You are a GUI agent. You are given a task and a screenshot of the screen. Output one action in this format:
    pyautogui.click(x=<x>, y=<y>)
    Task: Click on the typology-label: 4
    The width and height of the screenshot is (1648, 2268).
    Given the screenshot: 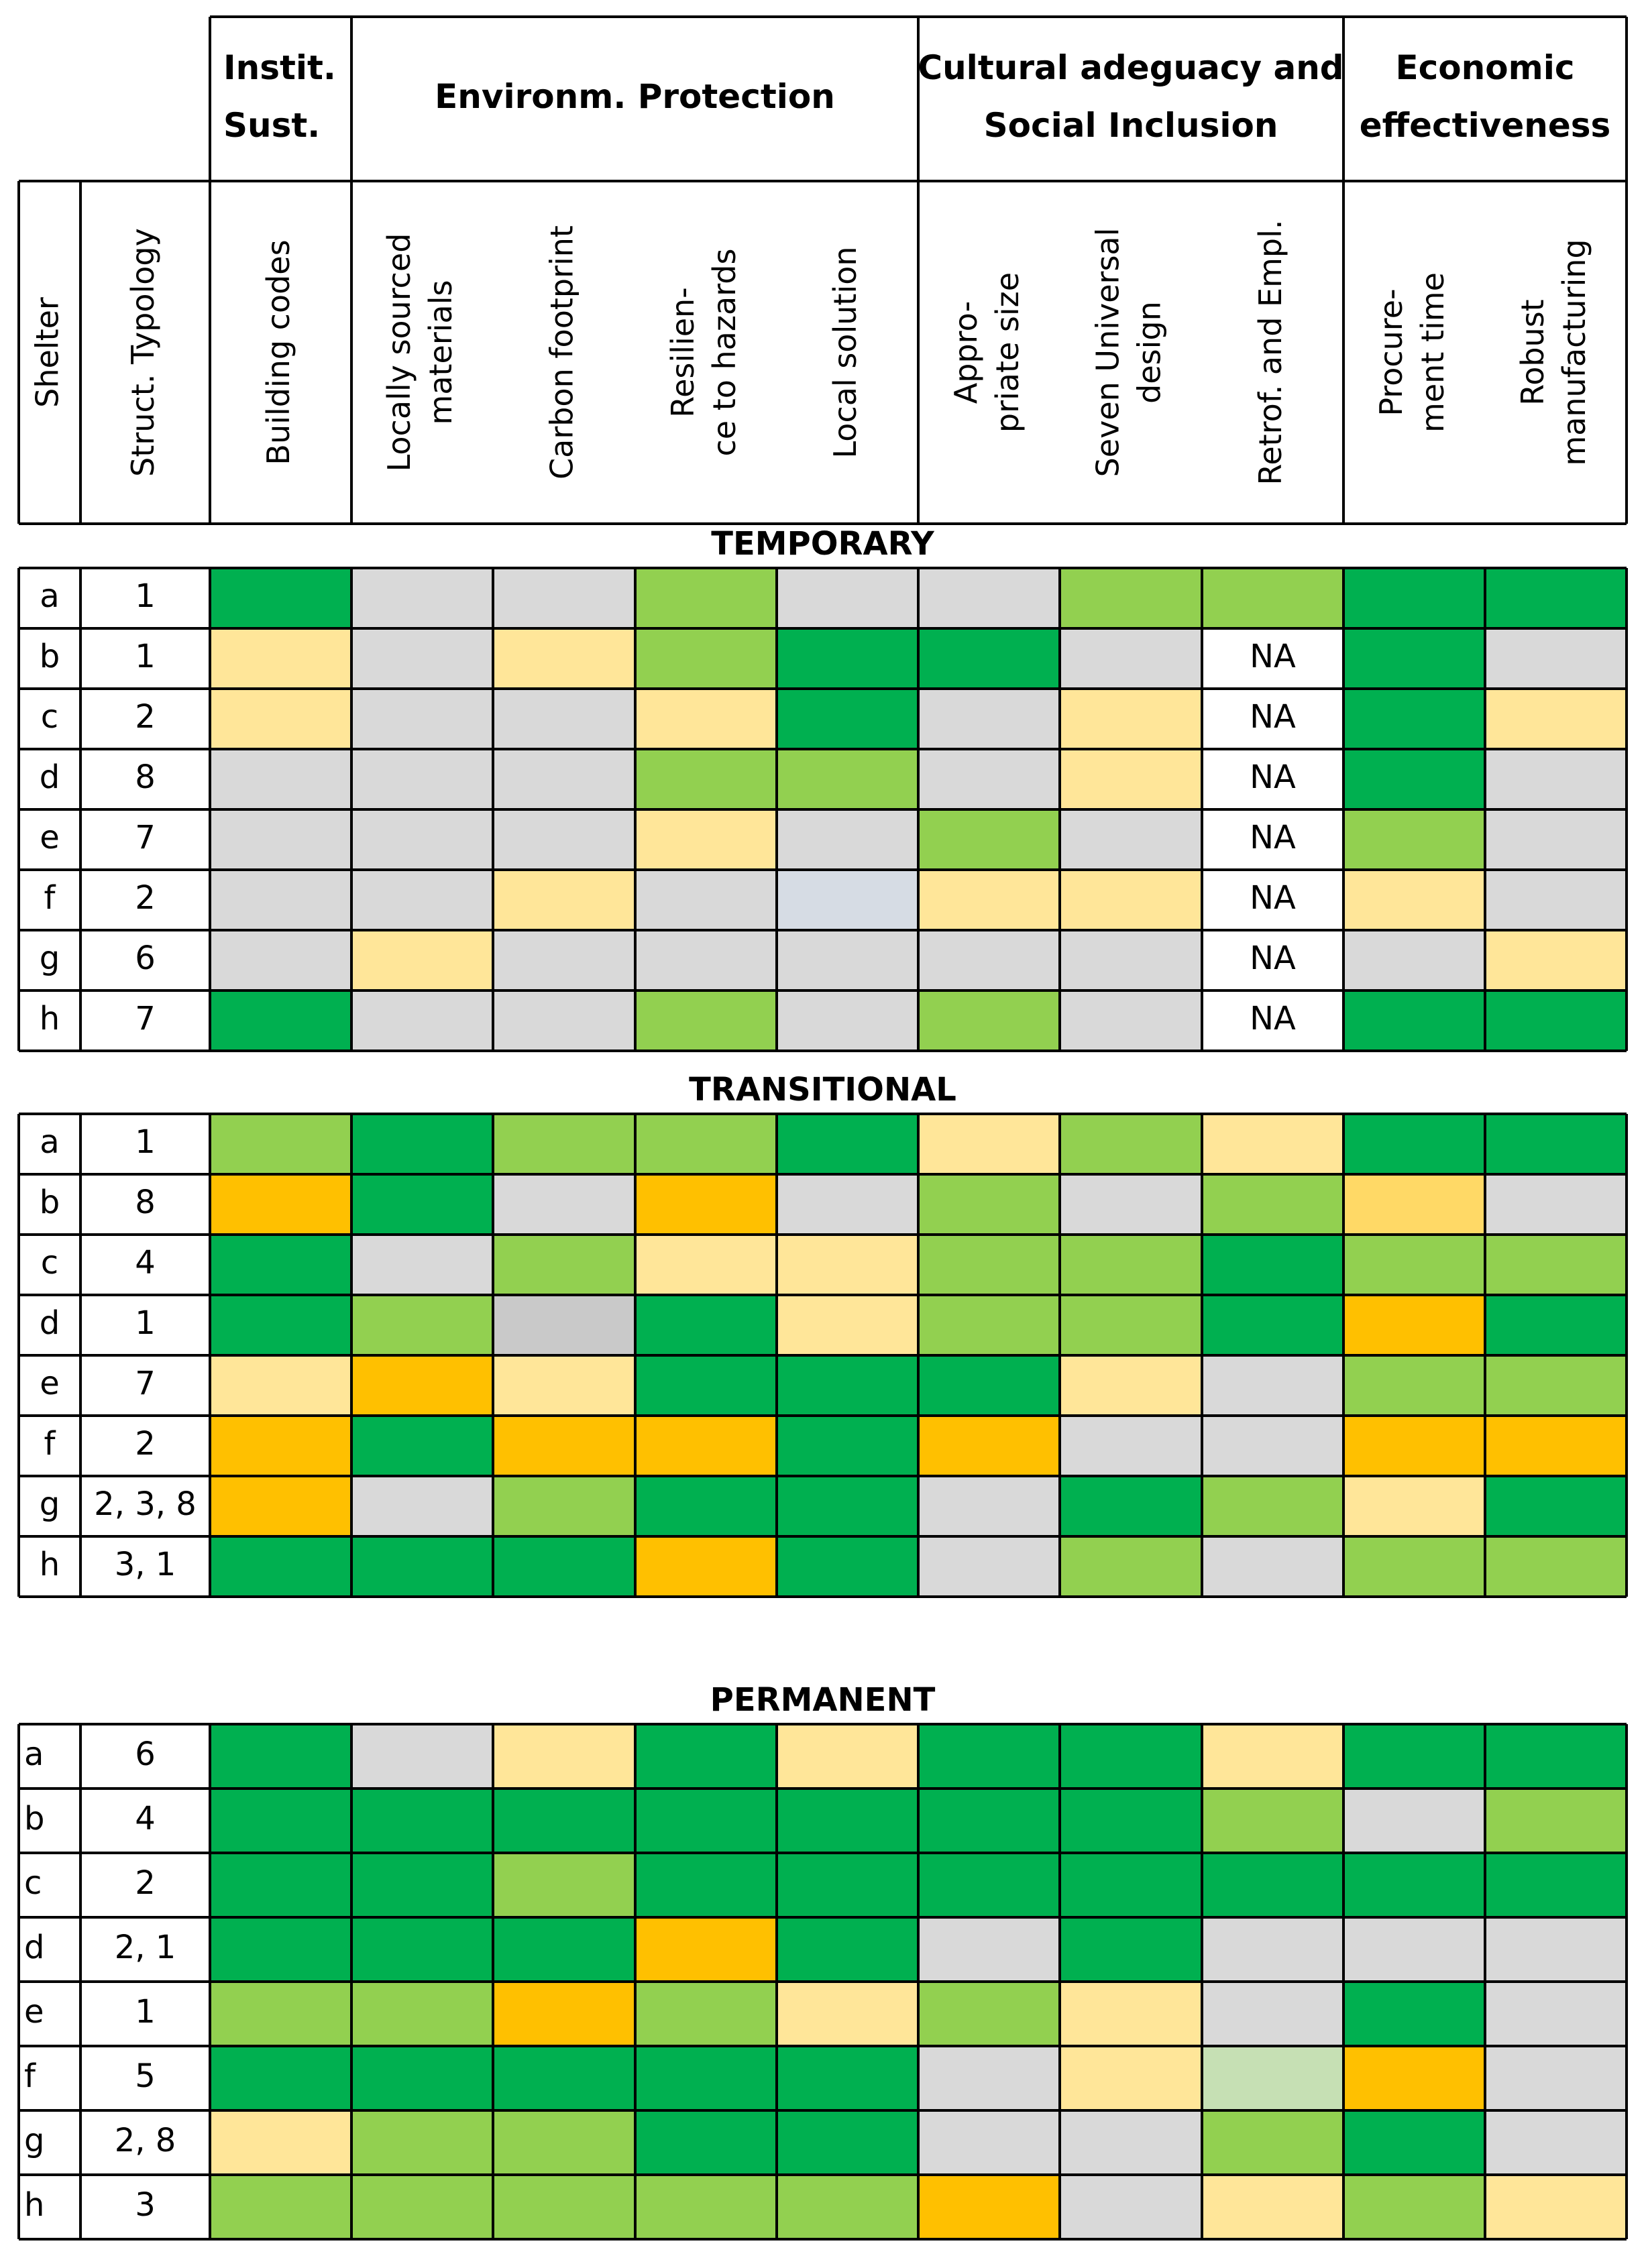 What is the action you would take?
    pyautogui.click(x=145, y=1819)
    